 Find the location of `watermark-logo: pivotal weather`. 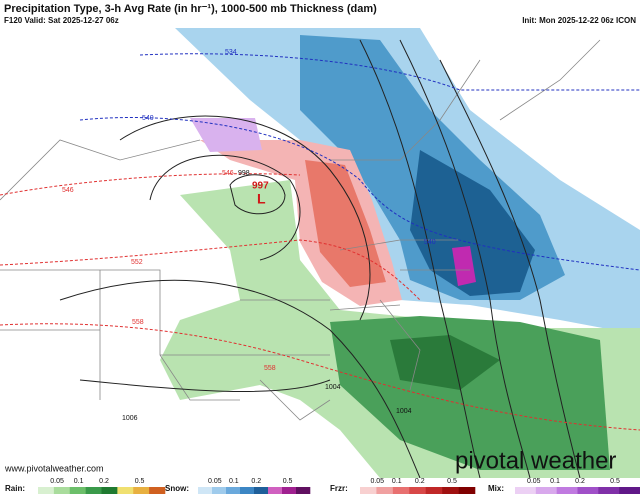

watermark-logo: pivotal weather is located at coordinates (535, 460).